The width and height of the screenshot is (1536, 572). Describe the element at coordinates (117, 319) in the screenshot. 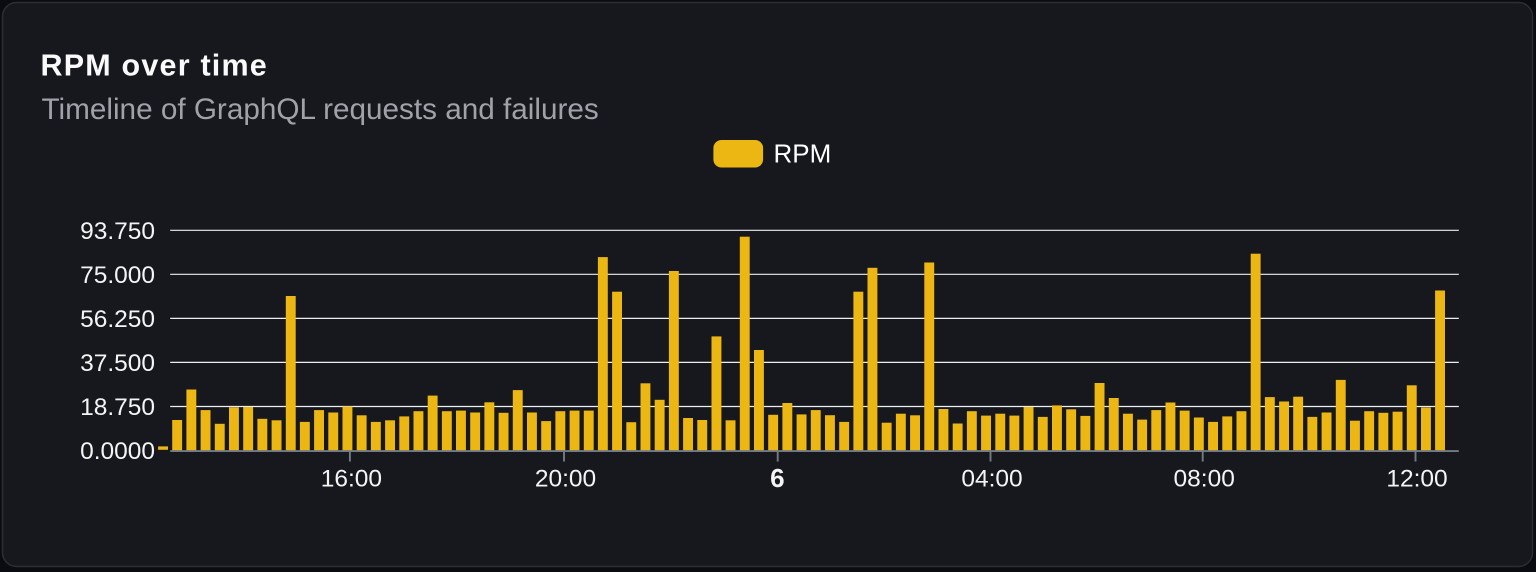

I see `svg-text: 56.250` at that location.